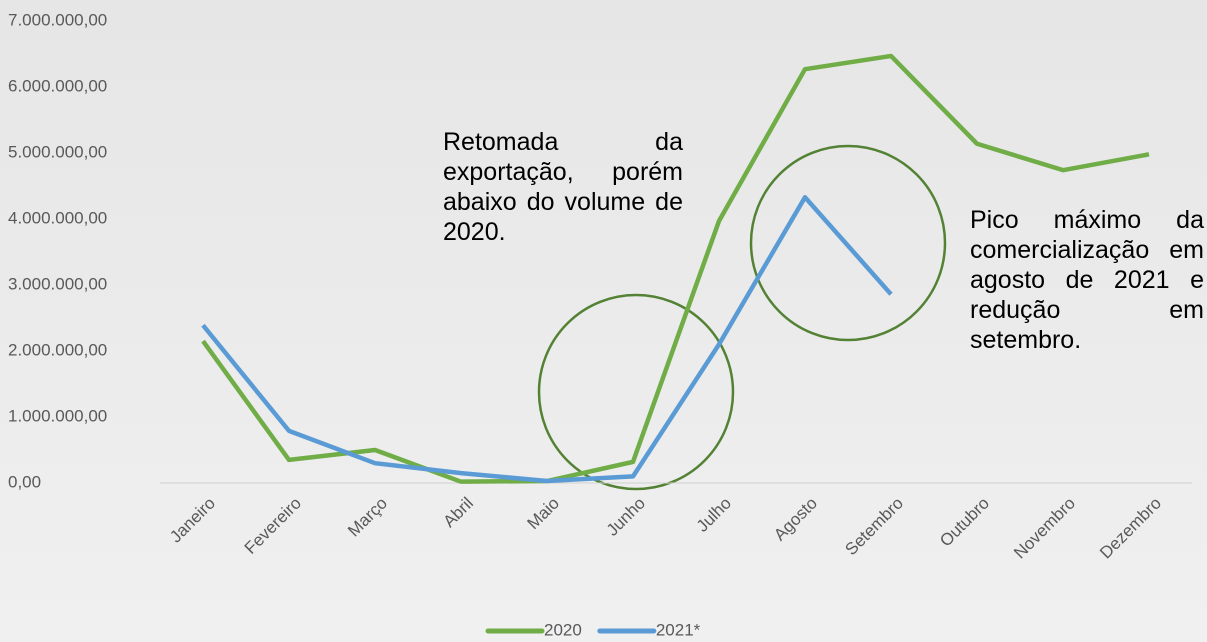 The width and height of the screenshot is (1207, 642). What do you see at coordinates (57, 283) in the screenshot?
I see `y-tick-label: 3.000.000,00` at bounding box center [57, 283].